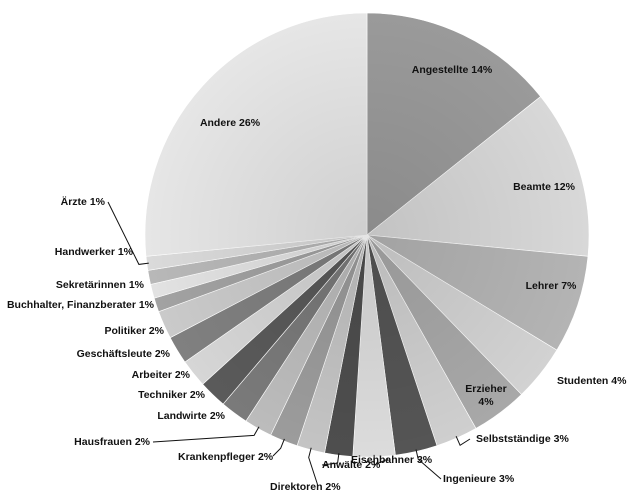 The width and height of the screenshot is (640, 497). What do you see at coordinates (522, 439) in the screenshot?
I see `slice-label-selbstständige: Selbstständige 3%` at bounding box center [522, 439].